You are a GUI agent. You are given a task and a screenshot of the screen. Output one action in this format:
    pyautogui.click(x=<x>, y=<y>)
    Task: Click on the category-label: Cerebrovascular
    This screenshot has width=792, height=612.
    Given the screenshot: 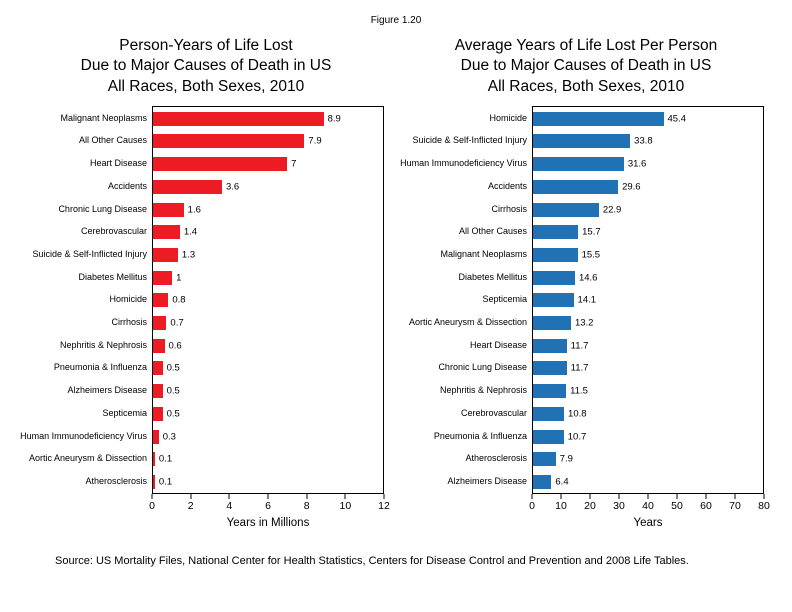 What is the action you would take?
    pyautogui.click(x=113, y=231)
    